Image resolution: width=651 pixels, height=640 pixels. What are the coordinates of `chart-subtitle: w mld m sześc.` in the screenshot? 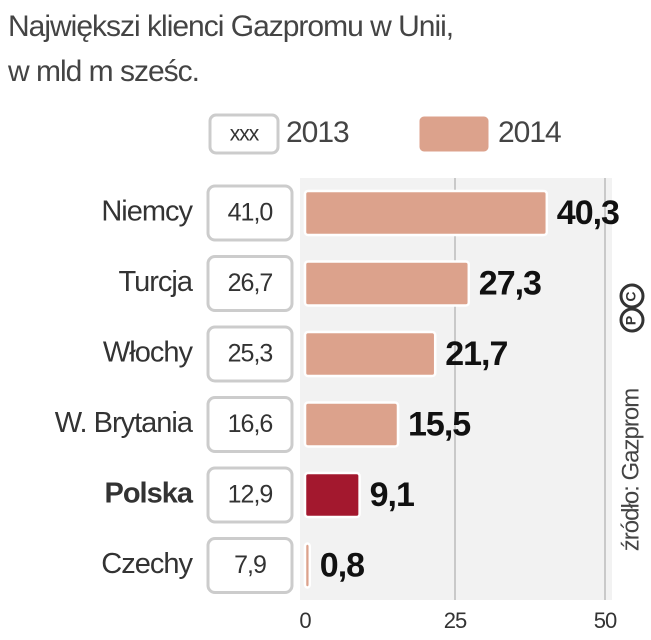 It's located at (103, 71).